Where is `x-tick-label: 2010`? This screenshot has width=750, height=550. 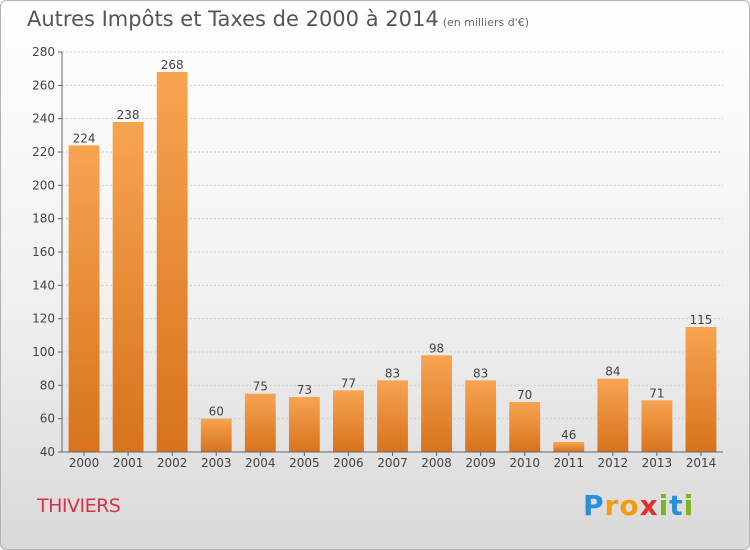
x-tick-label: 2010 is located at coordinates (524, 463).